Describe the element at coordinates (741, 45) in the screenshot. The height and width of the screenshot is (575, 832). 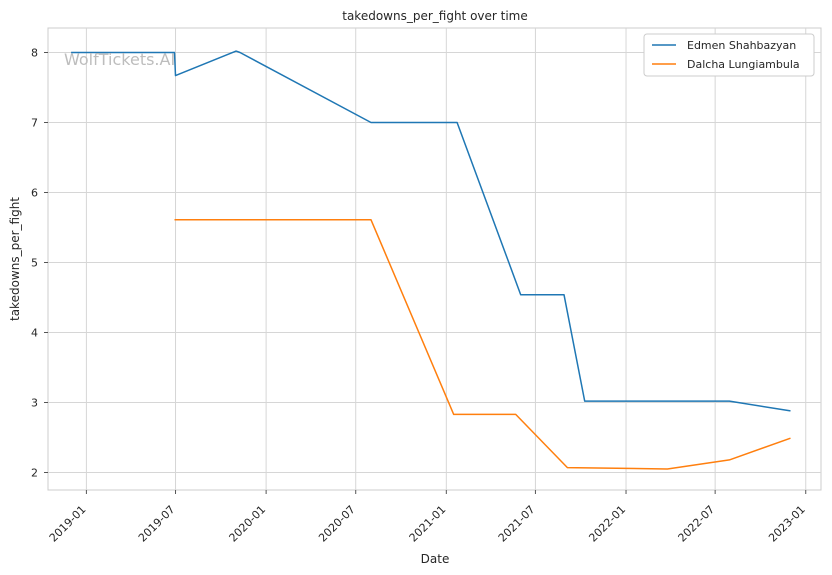
I see `legend-label-edmen-shahbazyan: Edmen Shahbazyan` at that location.